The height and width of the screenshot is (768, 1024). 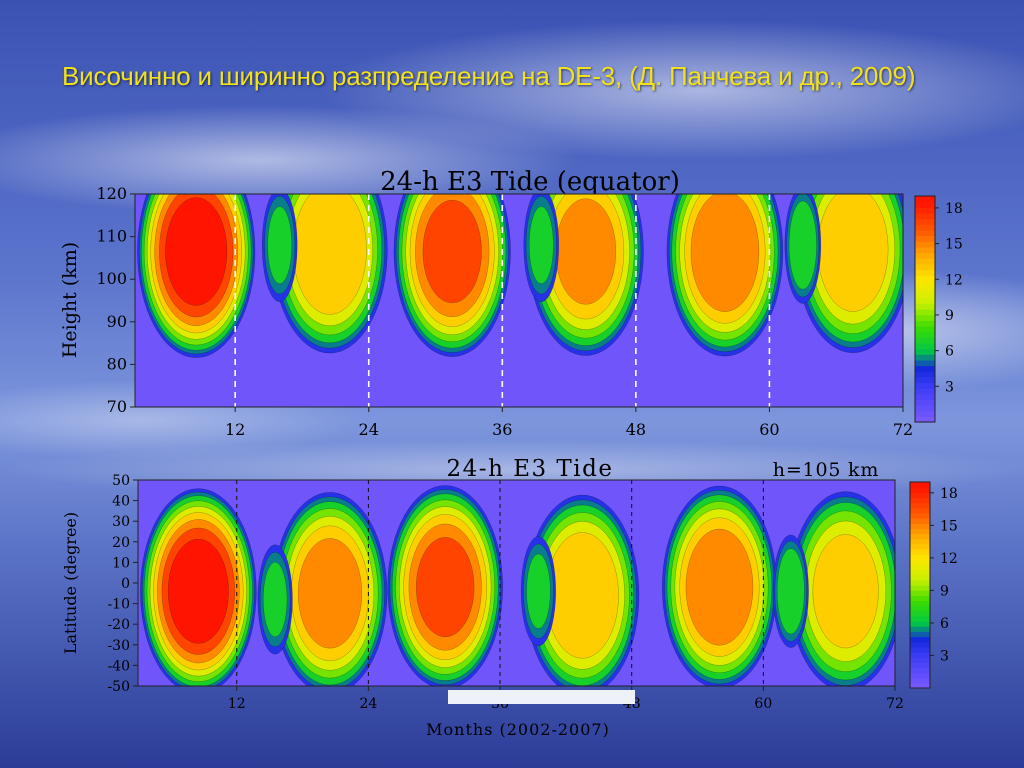 I want to click on y-tick-label: 0, so click(x=125, y=584).